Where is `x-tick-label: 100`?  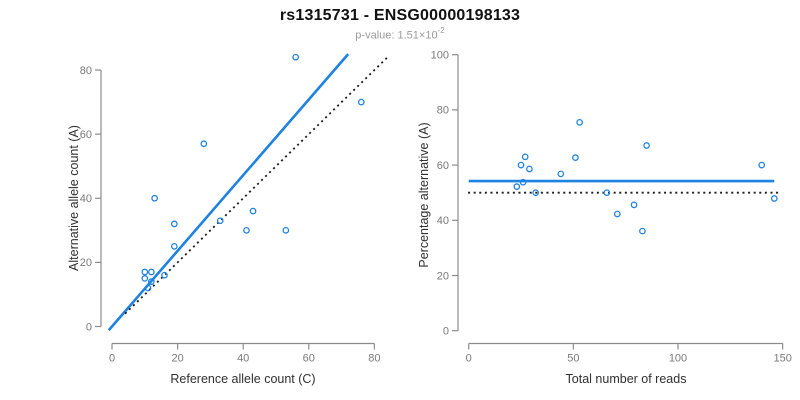 x-tick-label: 100 is located at coordinates (678, 359).